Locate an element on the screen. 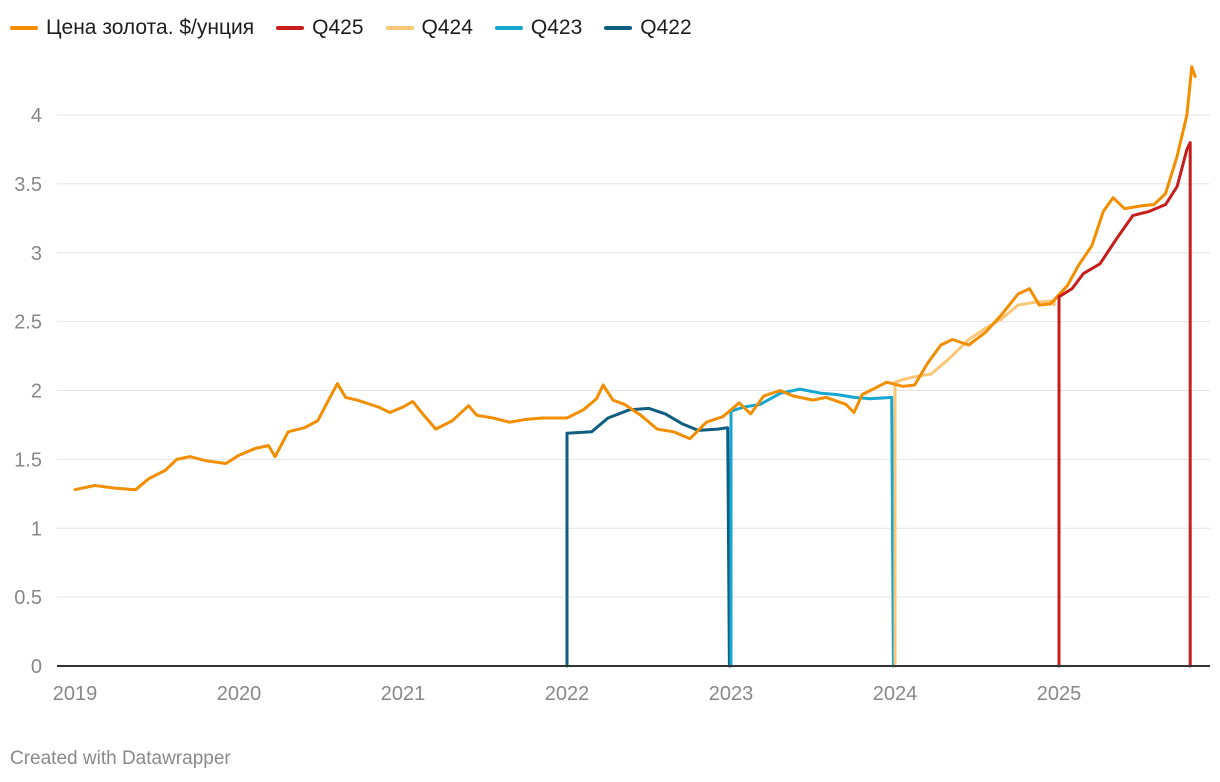 The width and height of the screenshot is (1220, 782). legend-label-q424: Q424 is located at coordinates (447, 27).